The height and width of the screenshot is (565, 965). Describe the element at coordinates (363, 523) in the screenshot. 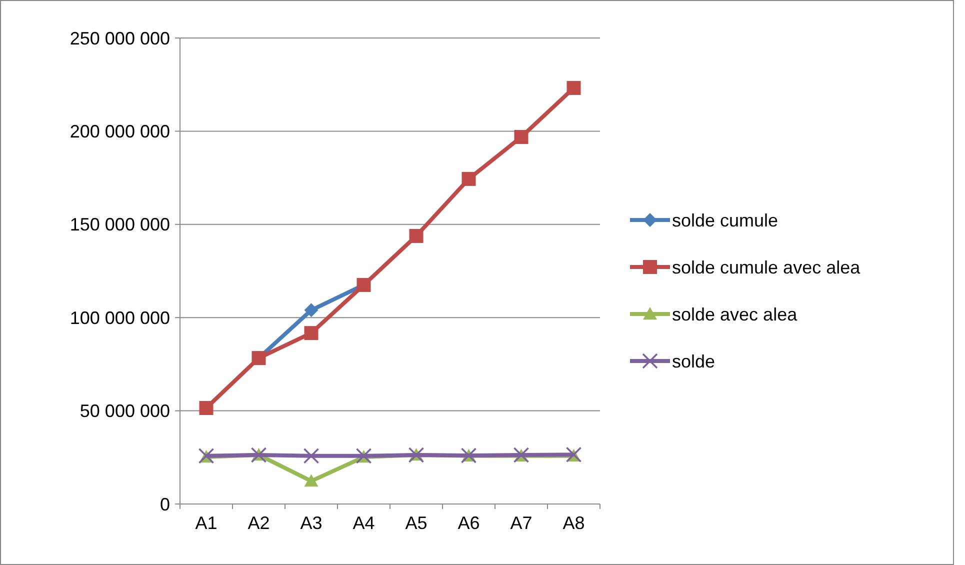

I see `x-tick-label: A4` at that location.